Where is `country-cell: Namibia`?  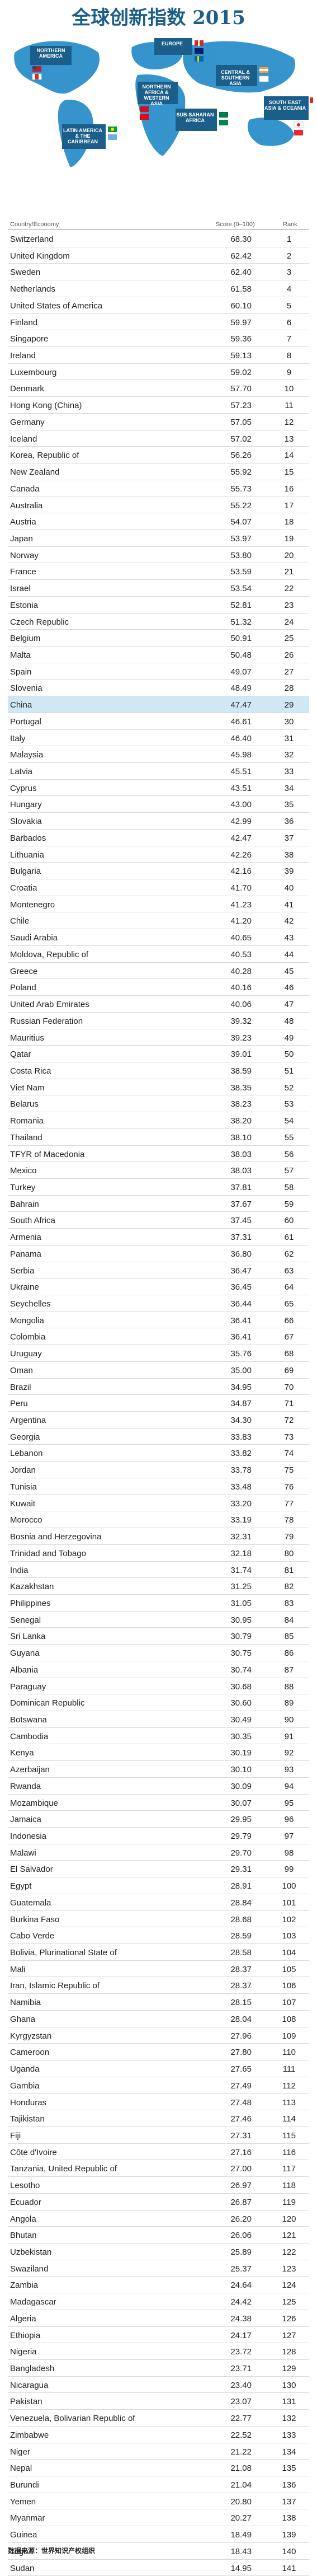 country-cell: Namibia is located at coordinates (25, 2003).